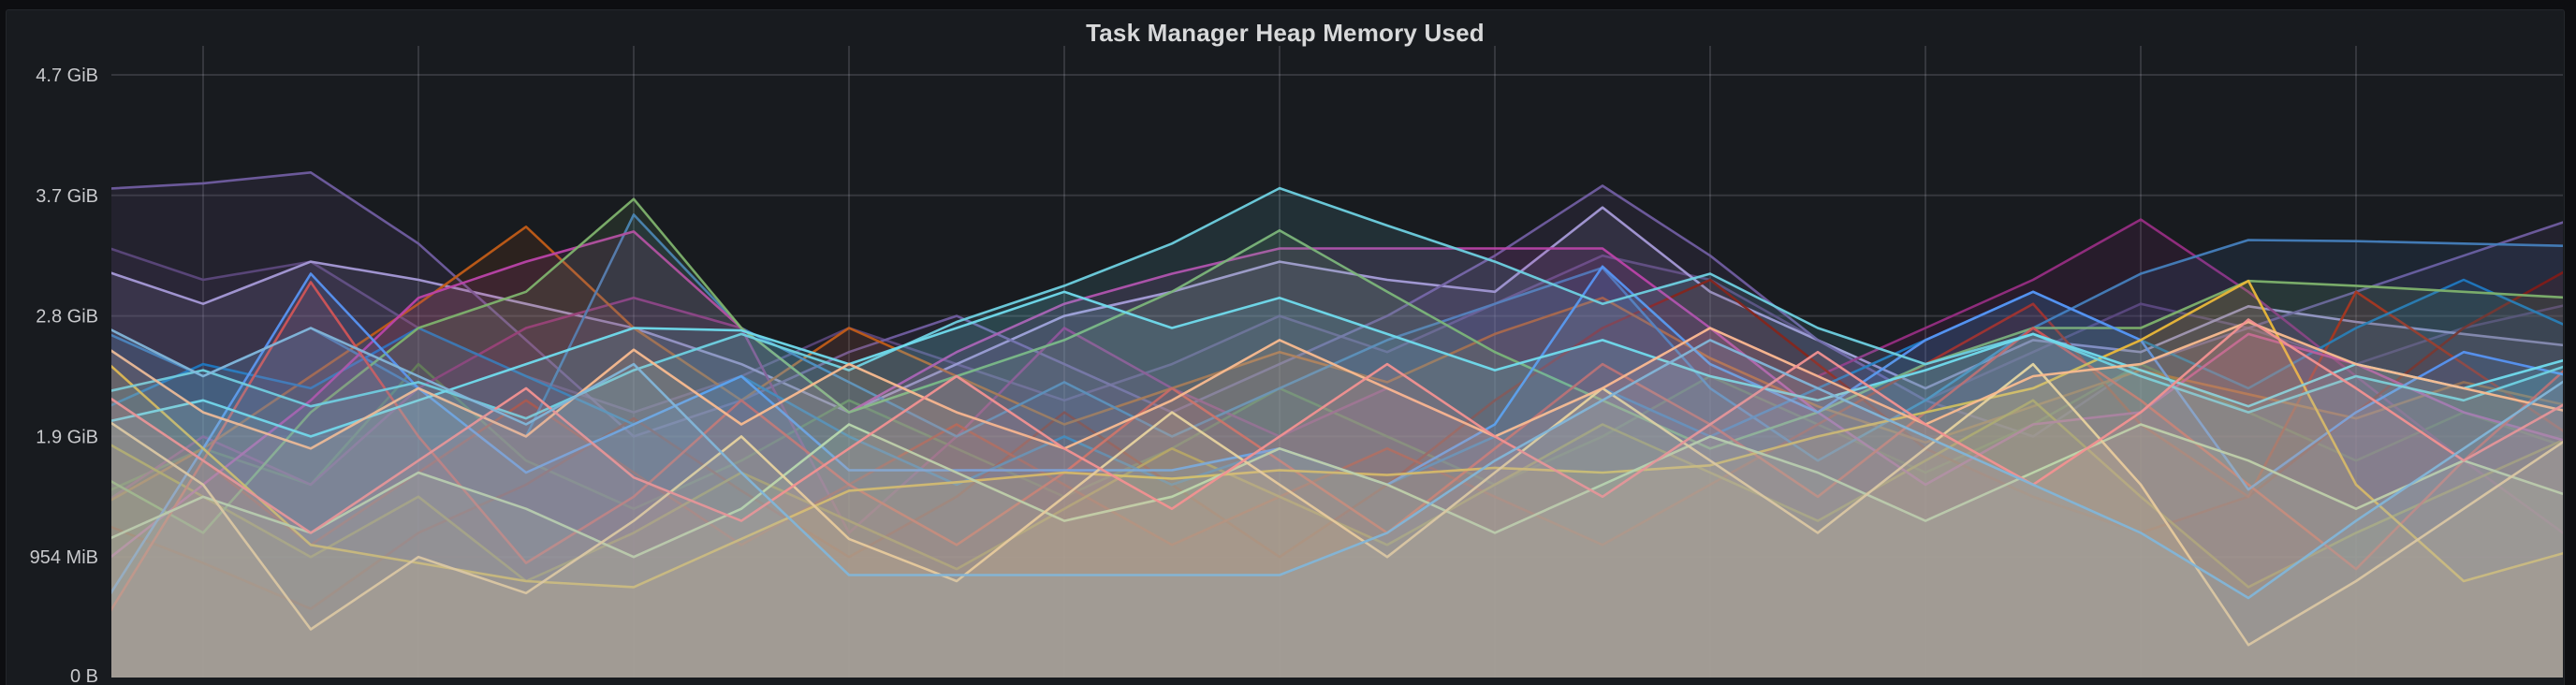  What do you see at coordinates (84, 675) in the screenshot?
I see `y-axis-label: 0 B` at bounding box center [84, 675].